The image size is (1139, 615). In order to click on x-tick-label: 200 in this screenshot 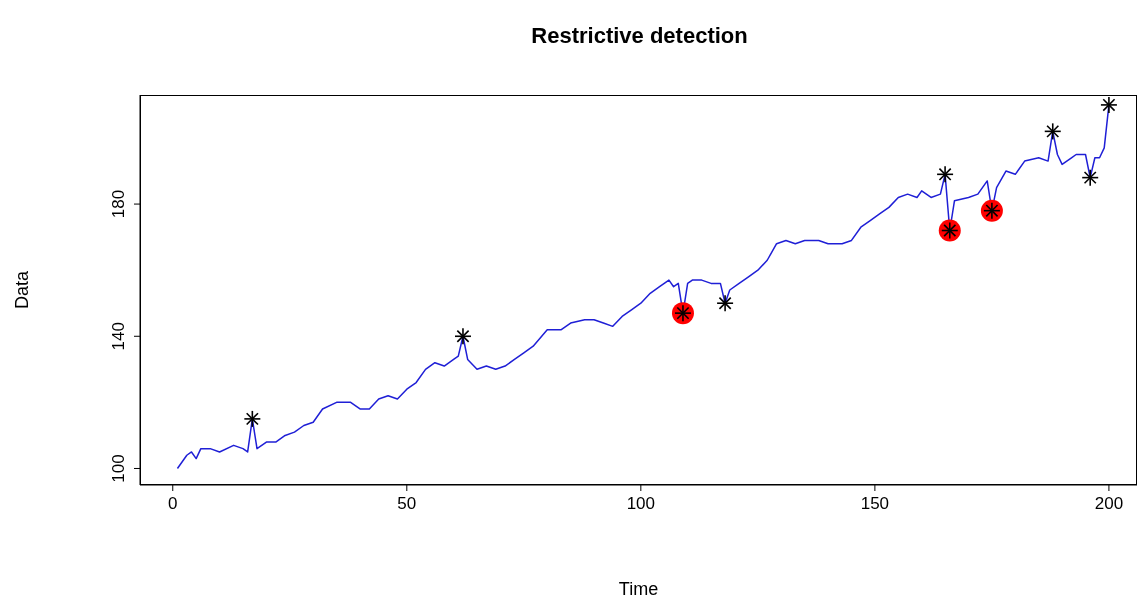, I will do `click(1109, 504)`.